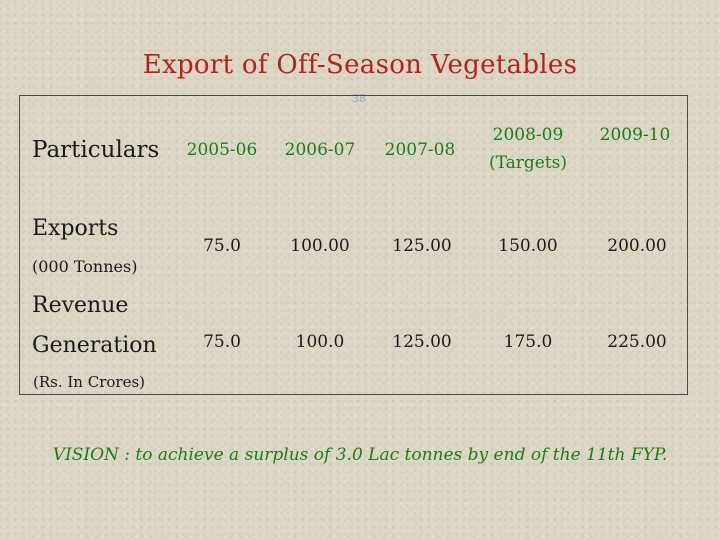 The image size is (720, 540). What do you see at coordinates (75, 228) in the screenshot?
I see `row-label-exports: Exports` at bounding box center [75, 228].